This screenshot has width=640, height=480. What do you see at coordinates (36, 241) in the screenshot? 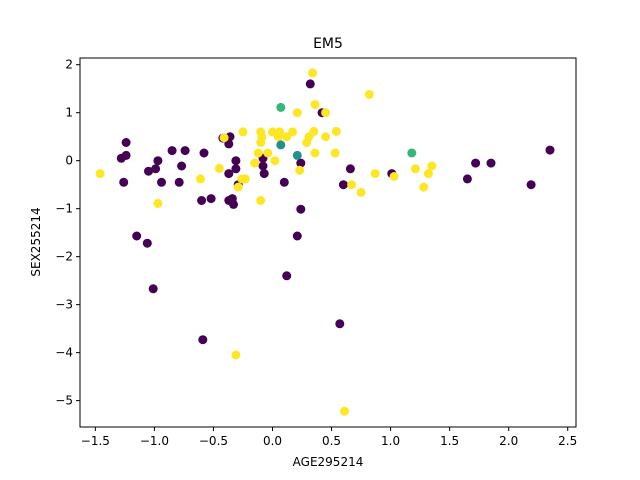
I see `y-axis-label: SEX255214` at bounding box center [36, 241].